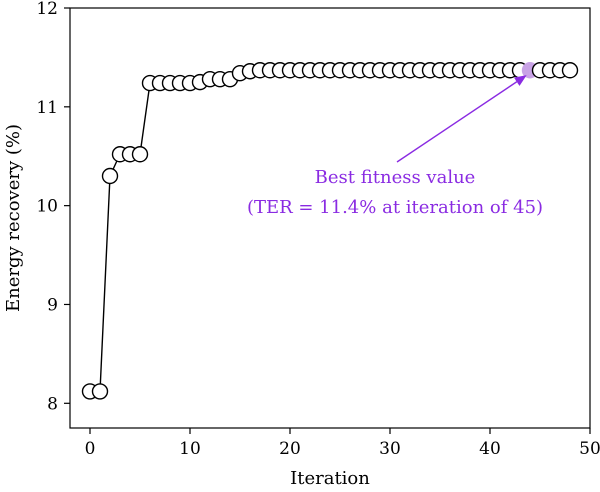 This screenshot has width=600, height=492. Describe the element at coordinates (395, 207) in the screenshot. I see `annotation-ter-value: (TER = 11.4% at iteration of 45)` at that location.